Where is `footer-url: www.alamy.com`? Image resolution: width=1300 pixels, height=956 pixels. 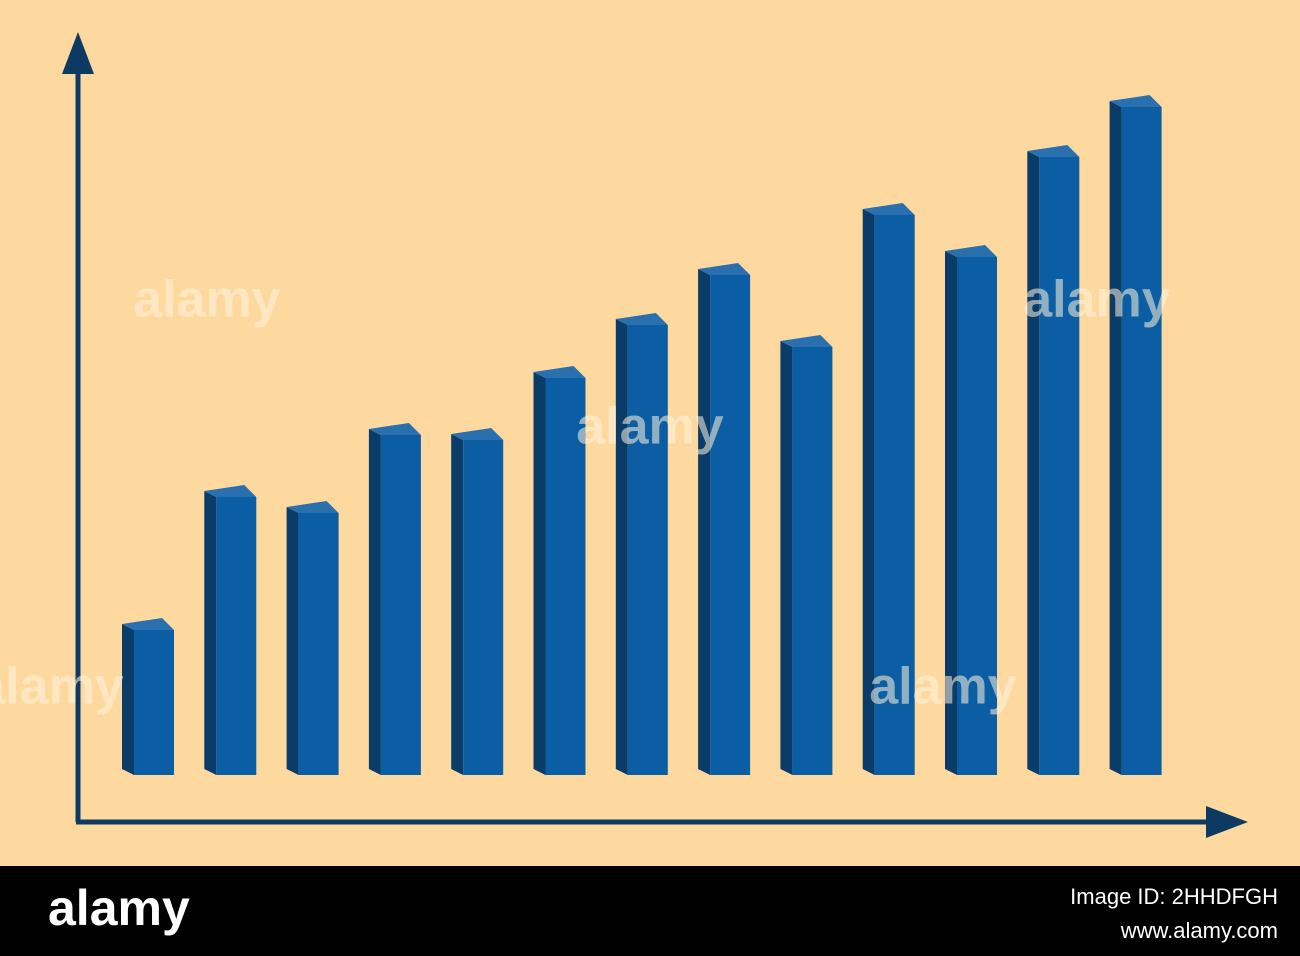
footer-url: www.alamy.com is located at coordinates (1199, 930).